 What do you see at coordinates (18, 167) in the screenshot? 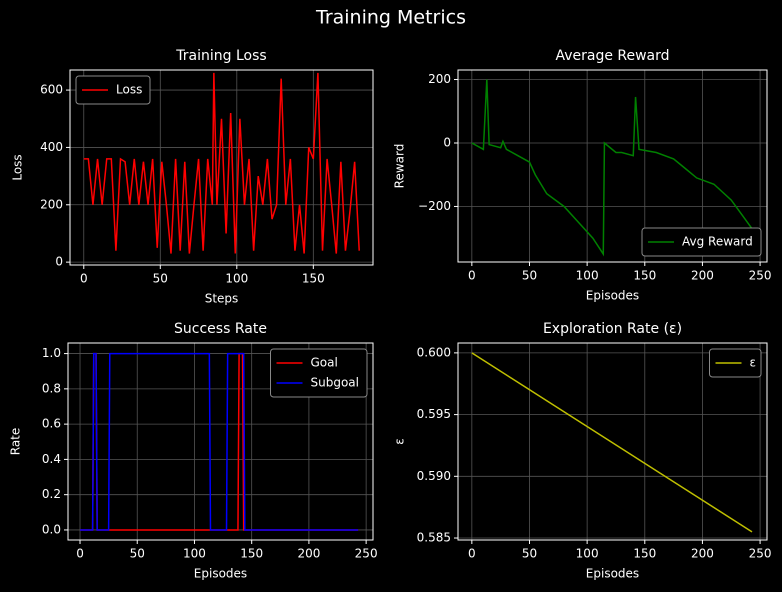
I see `y-axis-label: Loss` at bounding box center [18, 167].